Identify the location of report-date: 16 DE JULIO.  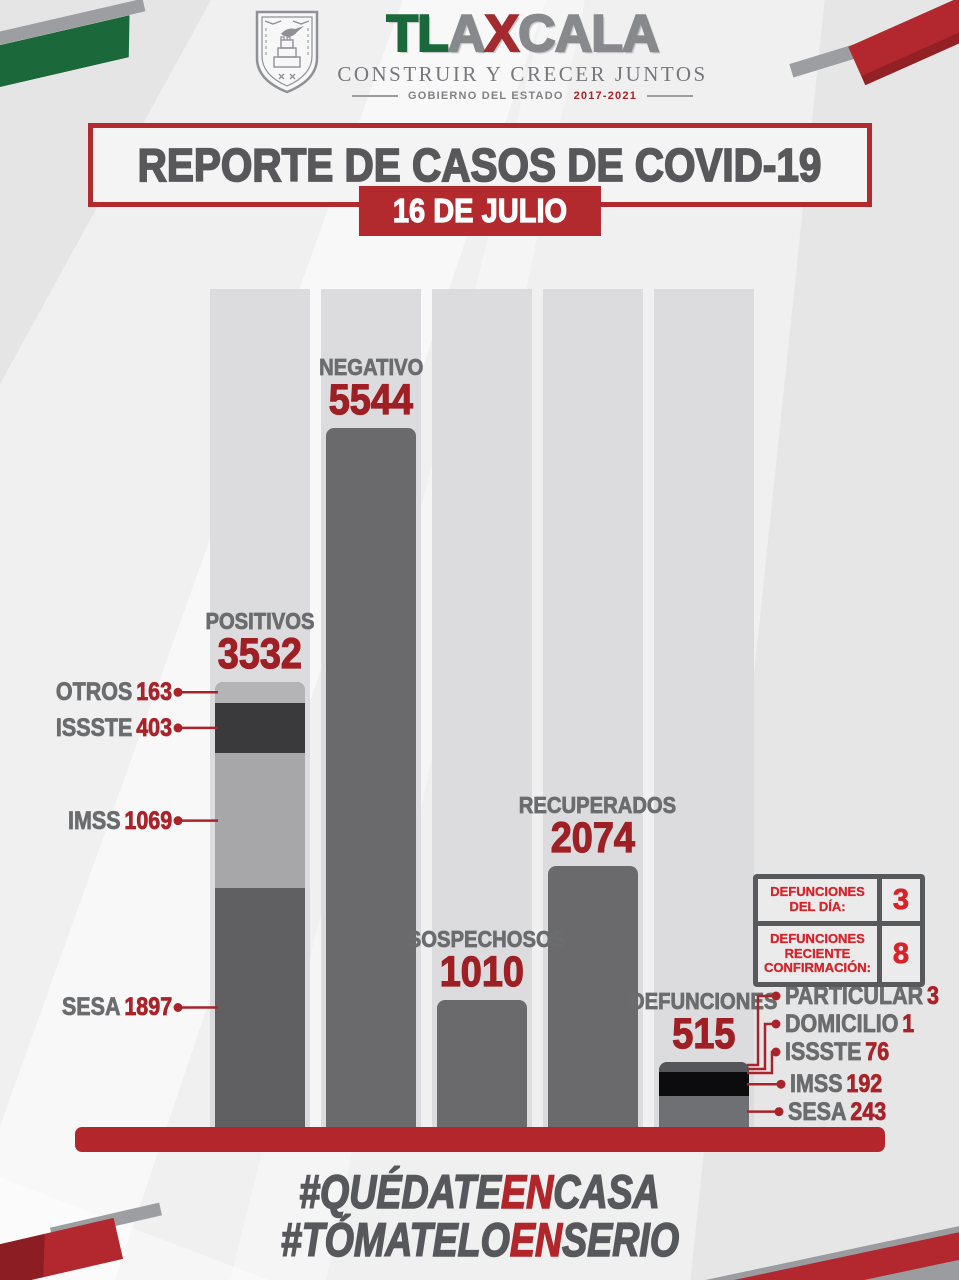
(479, 210).